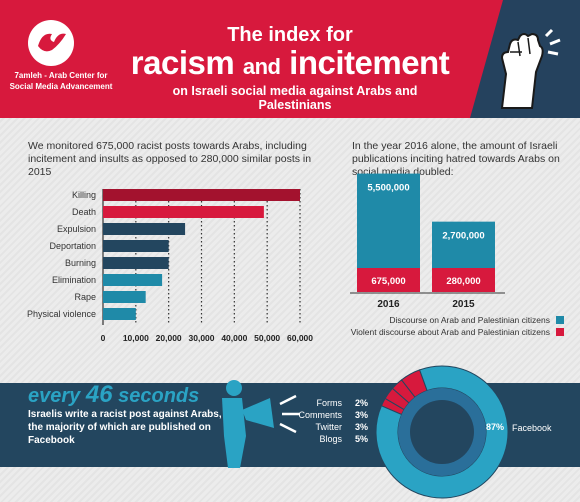  What do you see at coordinates (84, 212) in the screenshot?
I see `h-category-label: Death` at bounding box center [84, 212].